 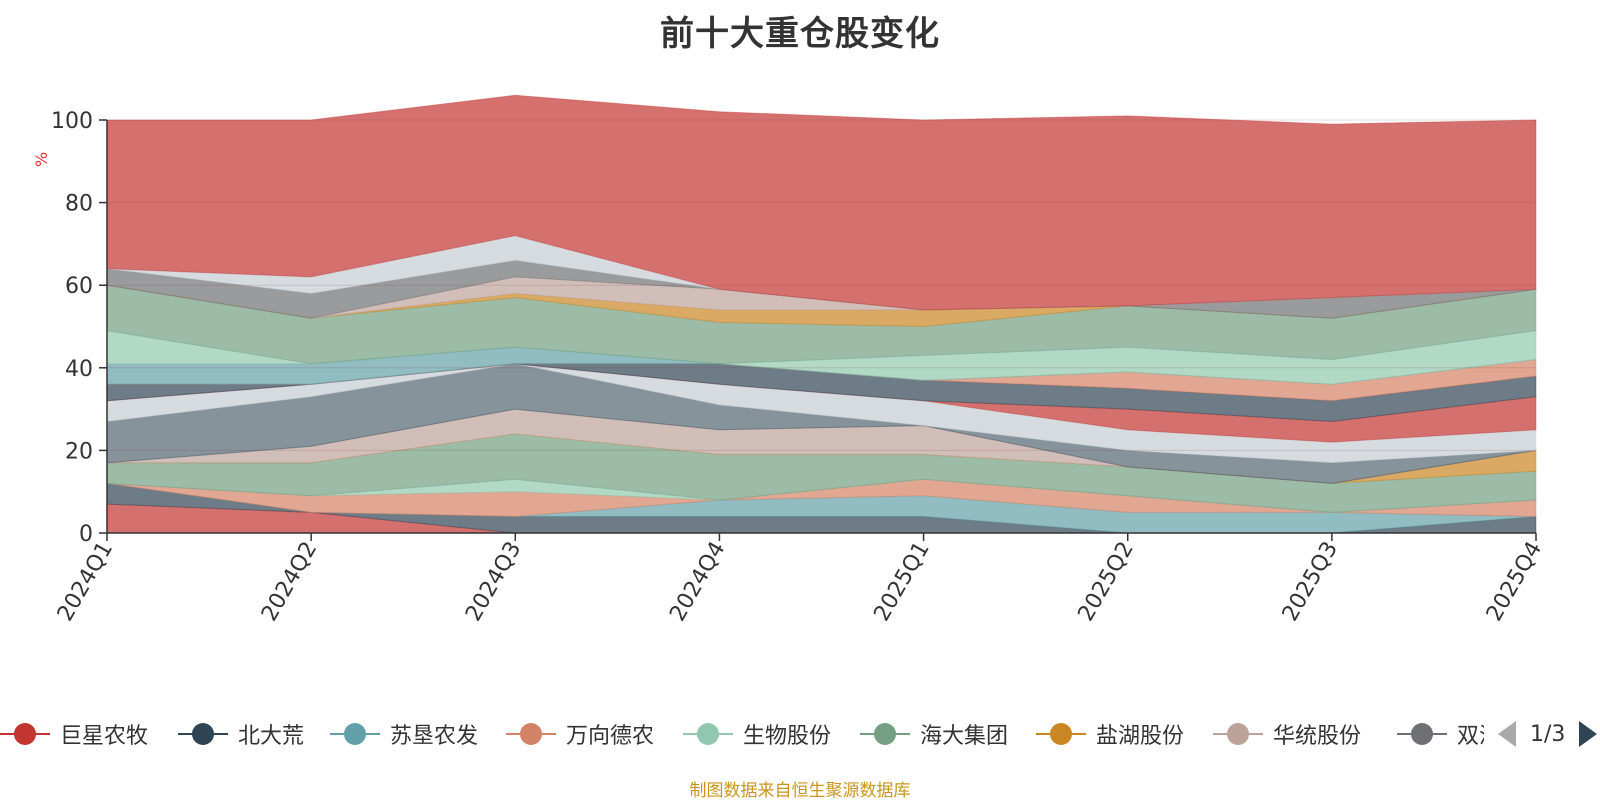 I want to click on chart-title: 前十大重仓股变化, so click(x=800, y=34).